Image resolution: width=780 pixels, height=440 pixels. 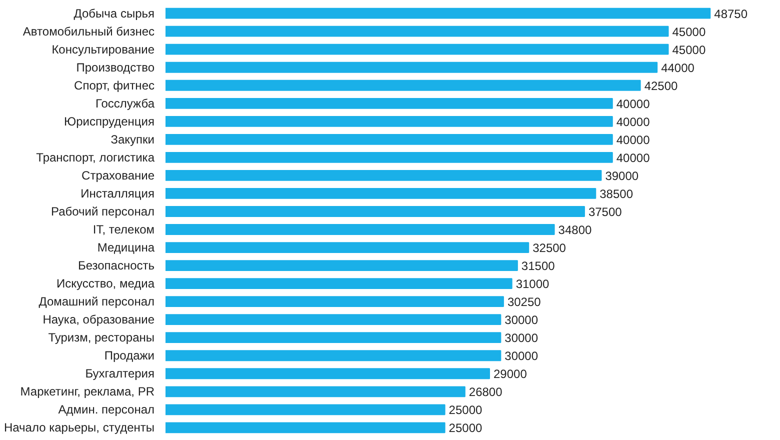 I want to click on y-tick-label: Начало карьеры, студенты, so click(x=79, y=427).